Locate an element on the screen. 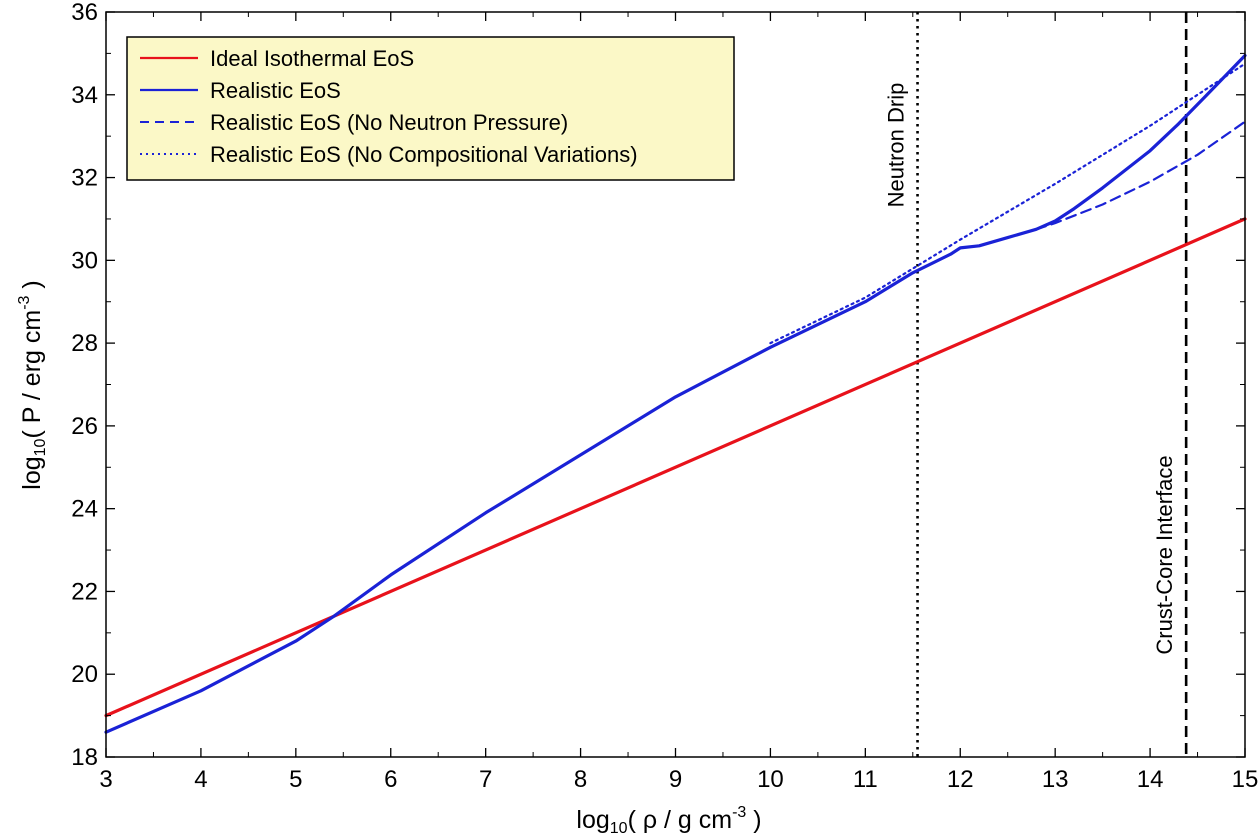 Image resolution: width=1259 pixels, height=835 pixels. x-axis-title: log10( ρ / g cm-3 ) is located at coordinates (668, 819).